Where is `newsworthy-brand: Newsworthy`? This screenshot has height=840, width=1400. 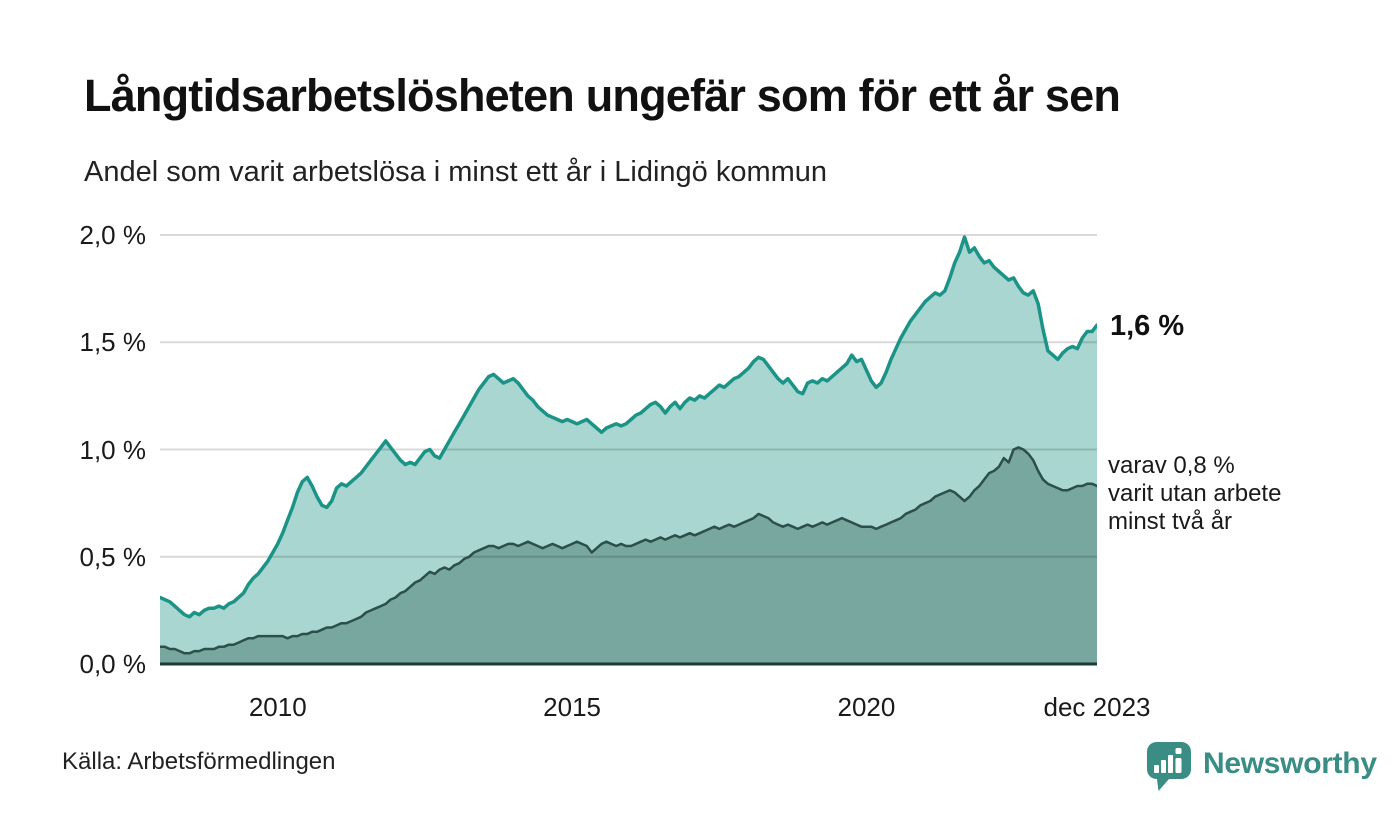
newsworthy-brand: Newsworthy is located at coordinates (1261, 767).